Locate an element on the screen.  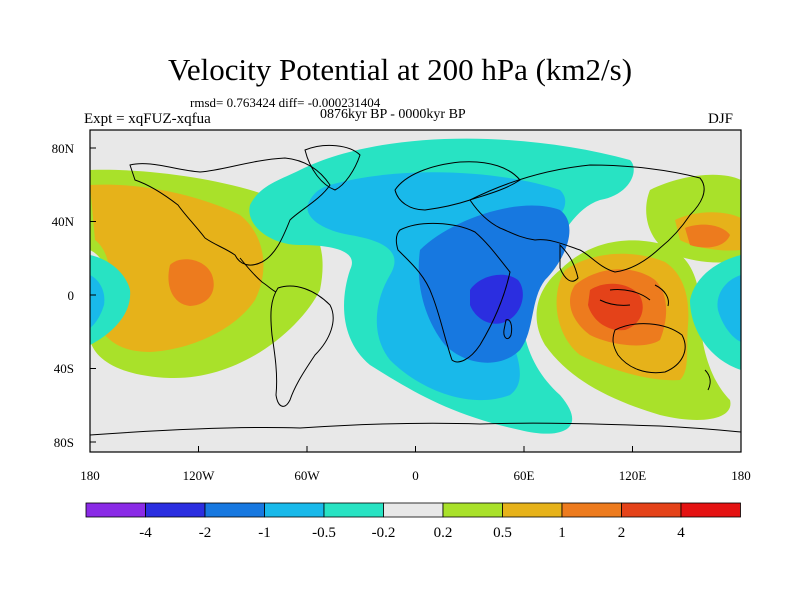
colorbar-label: -4 is located at coordinates (145, 533).